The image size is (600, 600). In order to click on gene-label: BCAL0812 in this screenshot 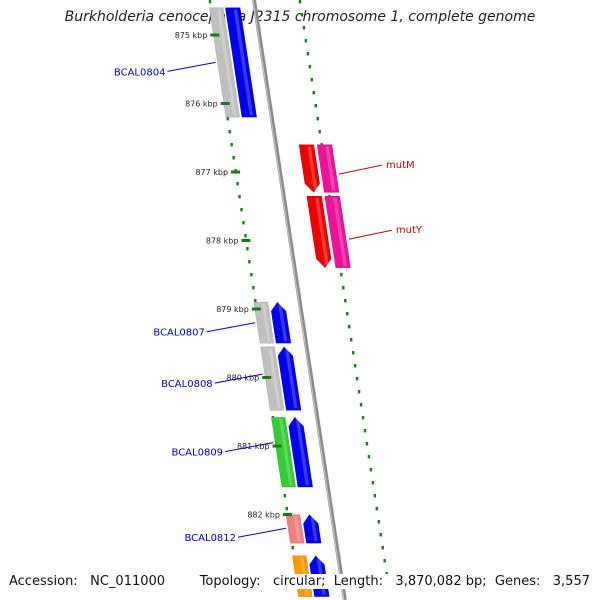, I will do `click(210, 538)`.